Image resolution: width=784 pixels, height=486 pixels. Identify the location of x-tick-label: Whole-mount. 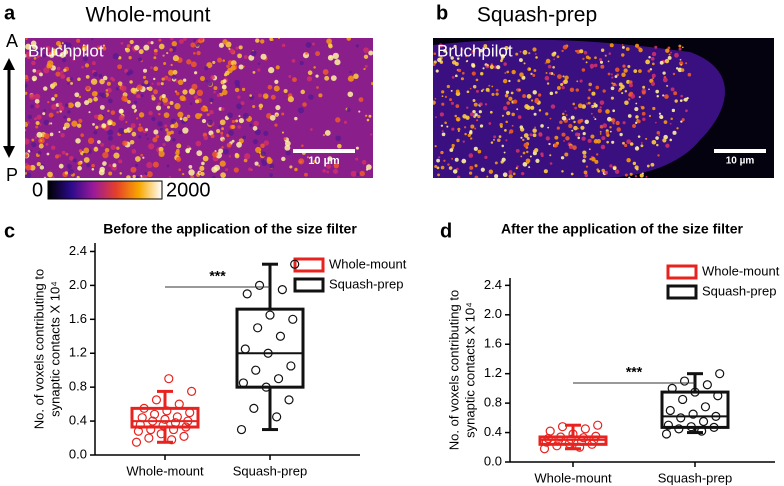
(573, 477).